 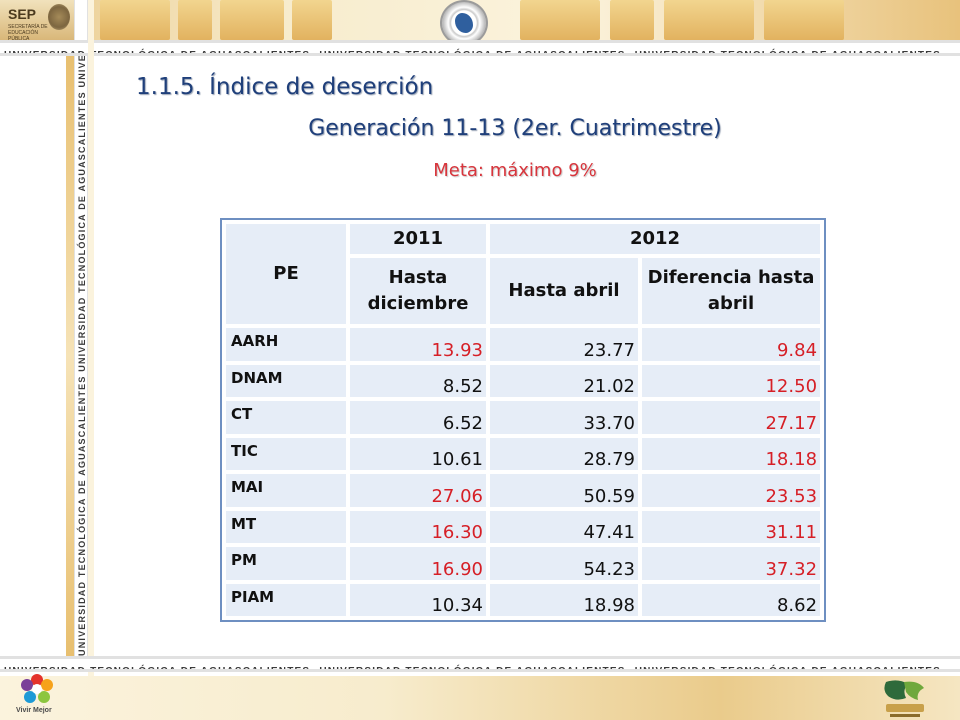 I want to click on table-row: PM 16.90 54.23 37.32, so click(x=523, y=563).